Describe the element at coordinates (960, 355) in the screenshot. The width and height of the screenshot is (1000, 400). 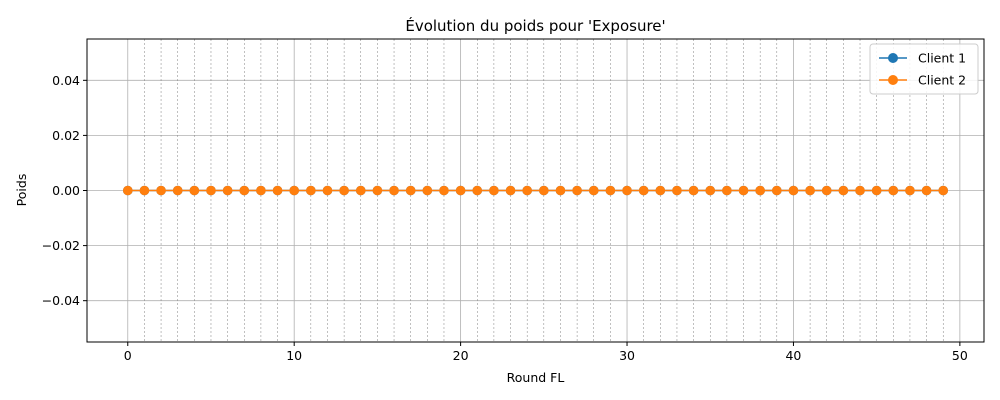
I see `x-tick-label: 50` at that location.